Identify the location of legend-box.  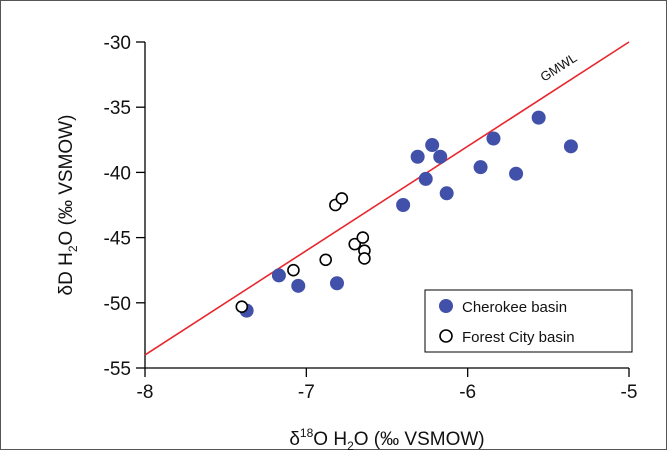
(528, 321).